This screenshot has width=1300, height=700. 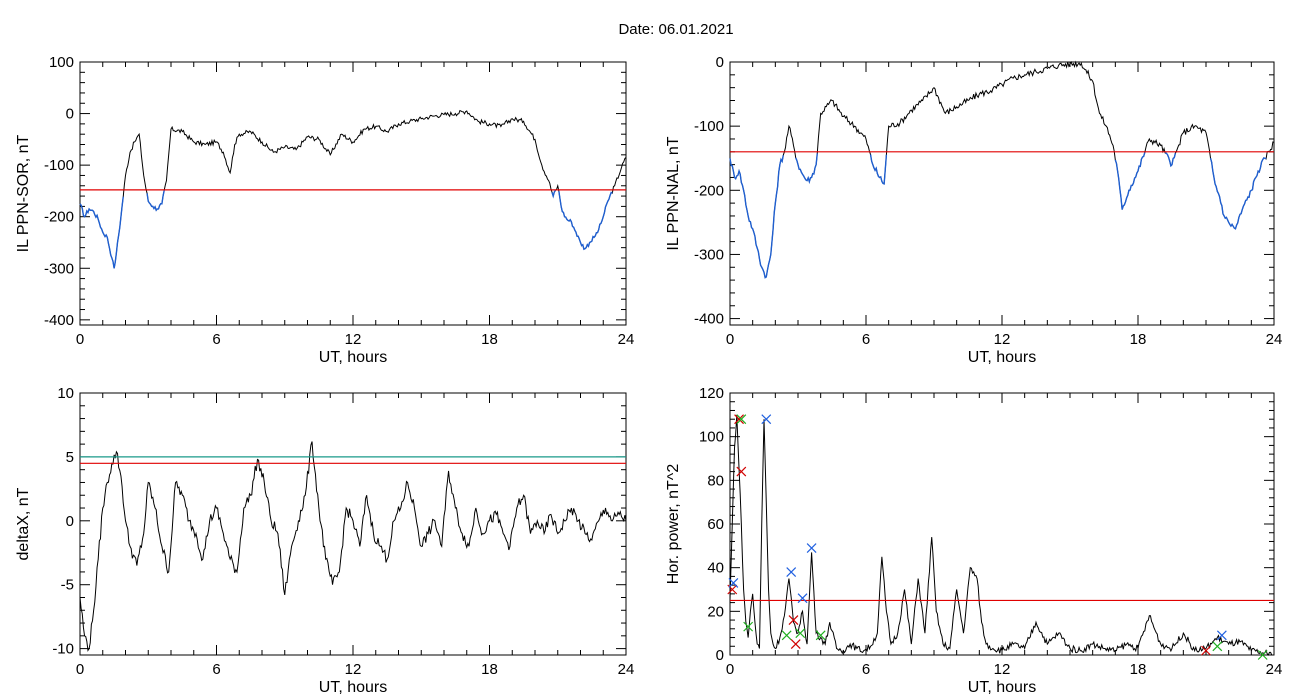 What do you see at coordinates (23, 193) in the screenshot?
I see `y-axis-label: IL PPN-SOR, nT` at bounding box center [23, 193].